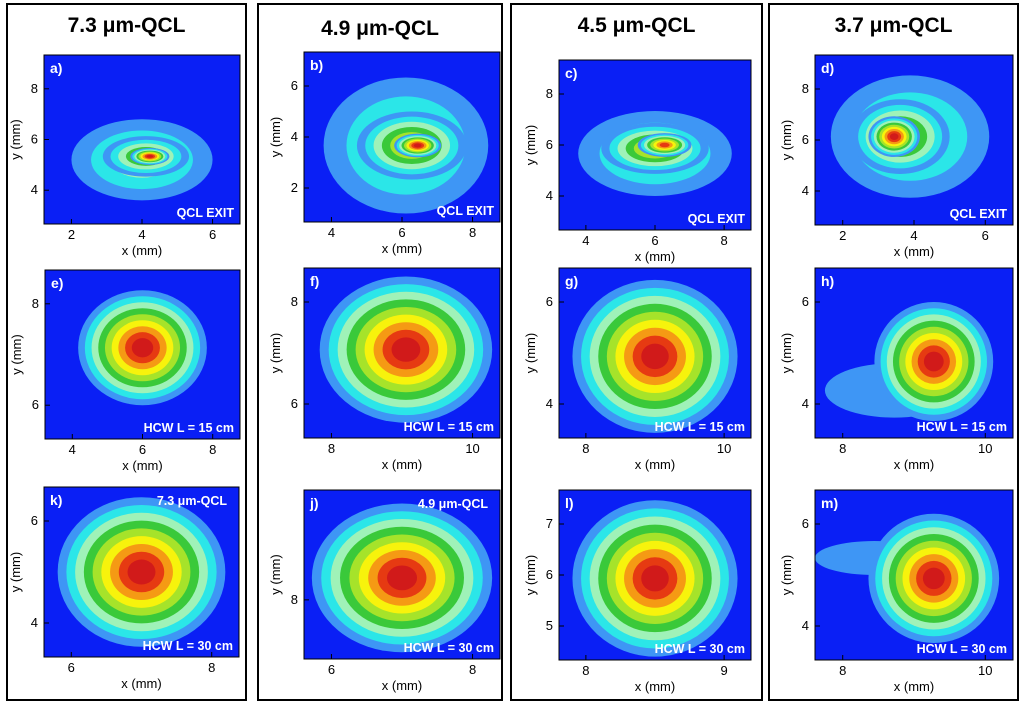  I want to click on panel-label: b), so click(316, 65).